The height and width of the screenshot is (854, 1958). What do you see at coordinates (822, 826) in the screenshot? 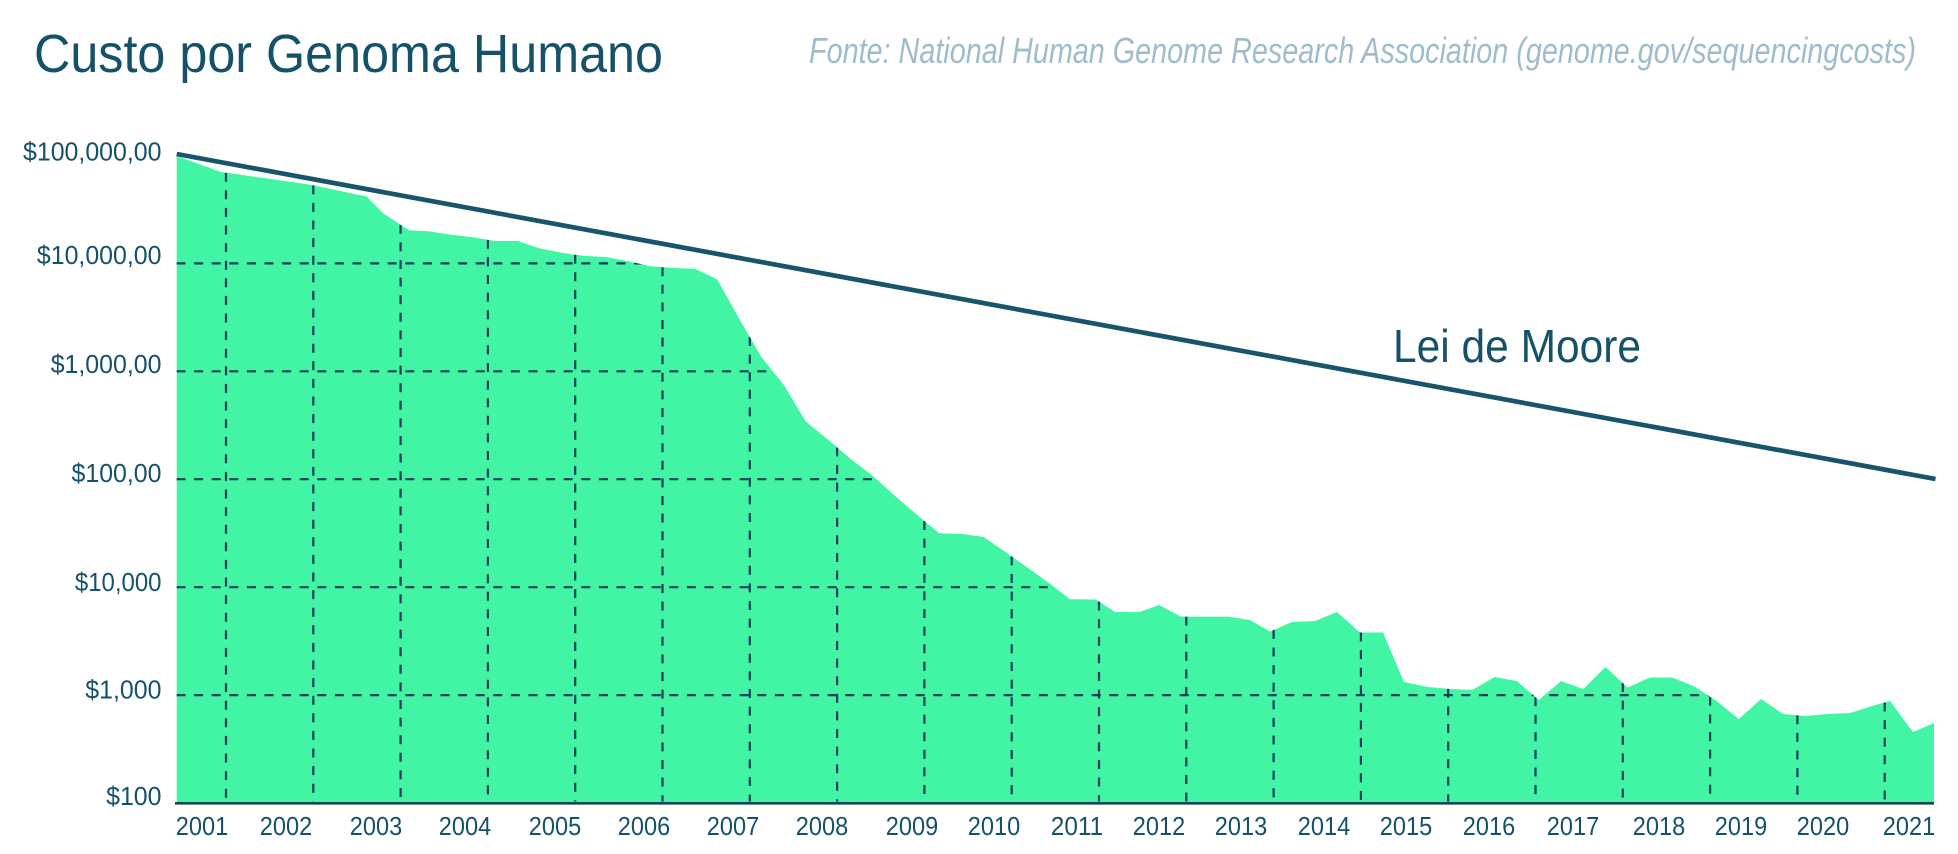
I see `svg-text: 2008` at bounding box center [822, 826].